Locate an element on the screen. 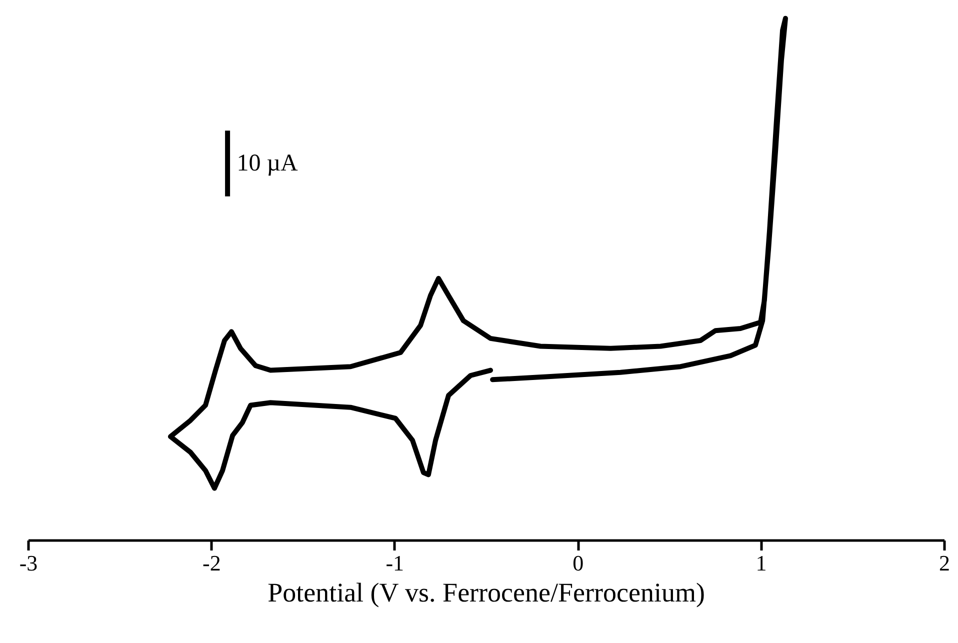  annotation: 10 µA is located at coordinates (267, 163).